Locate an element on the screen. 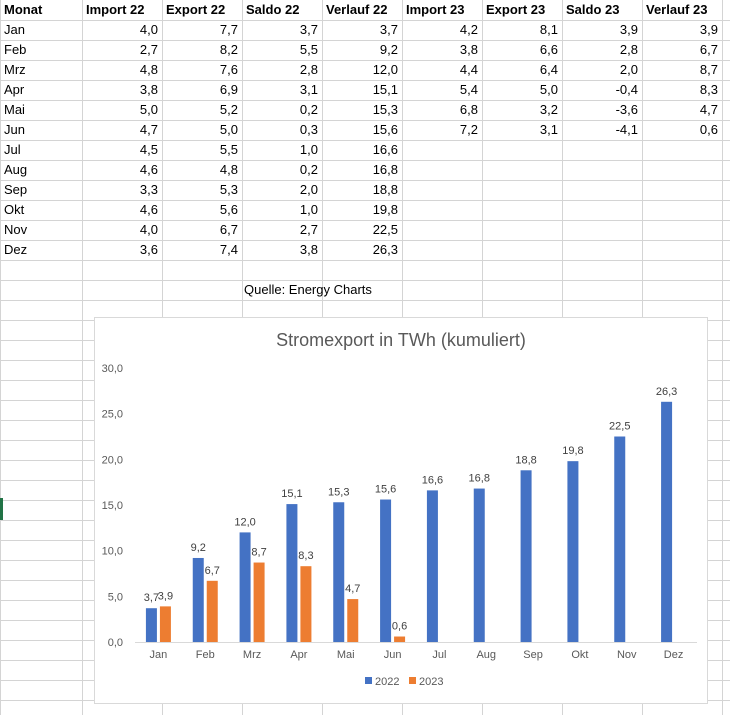 The height and width of the screenshot is (715, 730). table-cell: 4,2 is located at coordinates (468, 29).